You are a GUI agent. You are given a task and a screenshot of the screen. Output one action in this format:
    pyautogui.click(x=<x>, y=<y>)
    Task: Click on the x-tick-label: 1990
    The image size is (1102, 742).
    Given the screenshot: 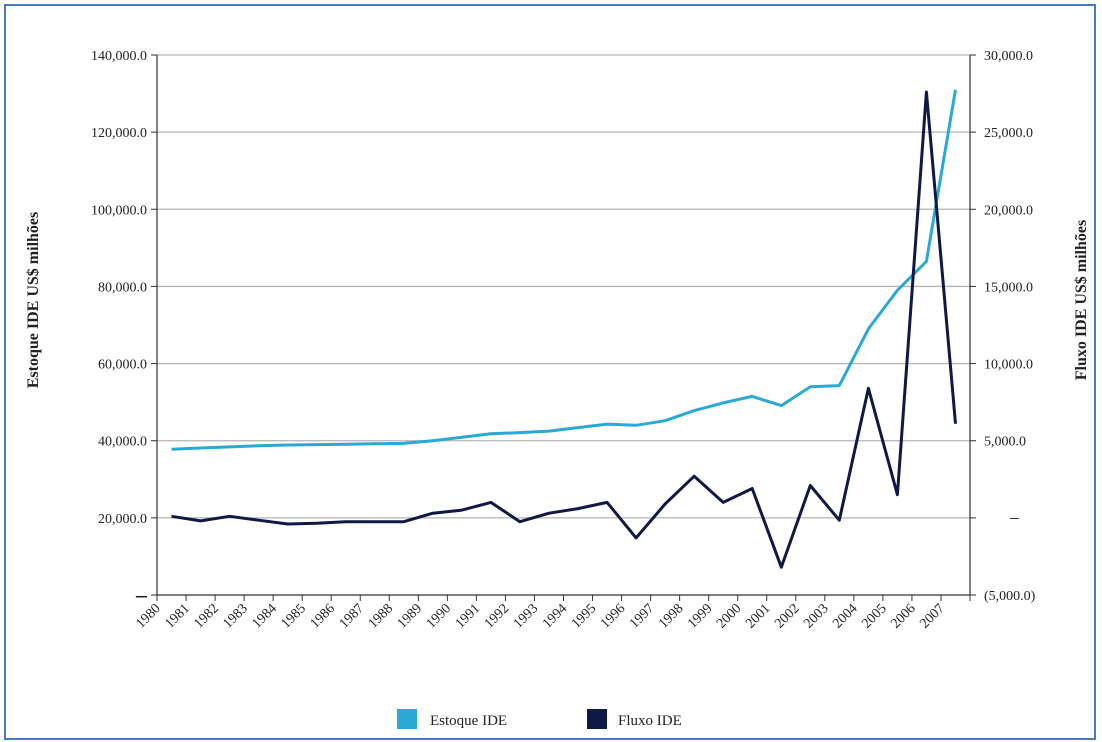 What is the action you would take?
    pyautogui.click(x=439, y=616)
    